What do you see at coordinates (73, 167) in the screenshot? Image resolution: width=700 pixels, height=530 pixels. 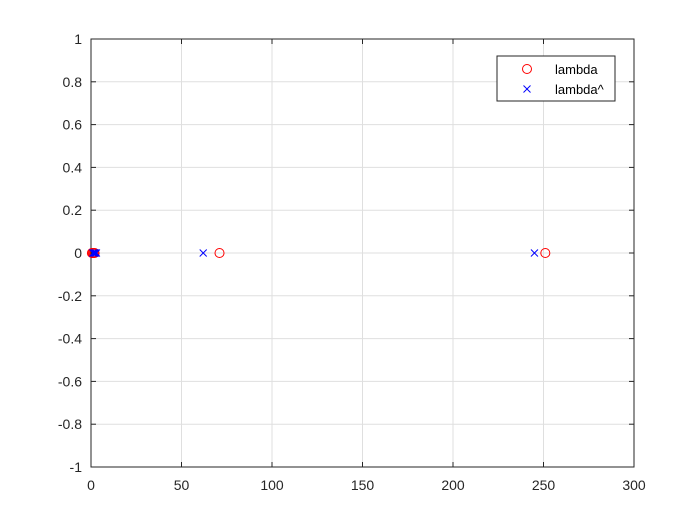 I see `y-tick-label: 0.4` at bounding box center [73, 167].